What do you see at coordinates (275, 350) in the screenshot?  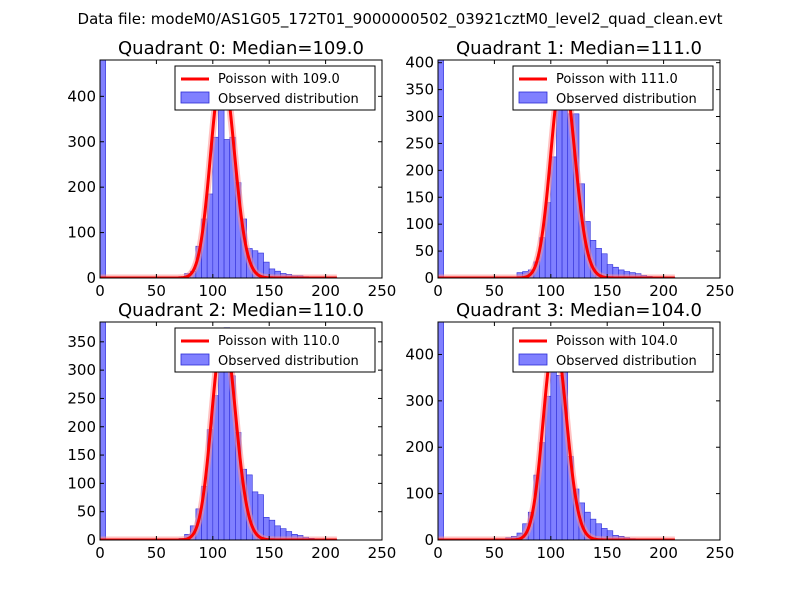 I see `quadrant-2-legend: Poisson with 110.0 Observed distribution` at bounding box center [275, 350].